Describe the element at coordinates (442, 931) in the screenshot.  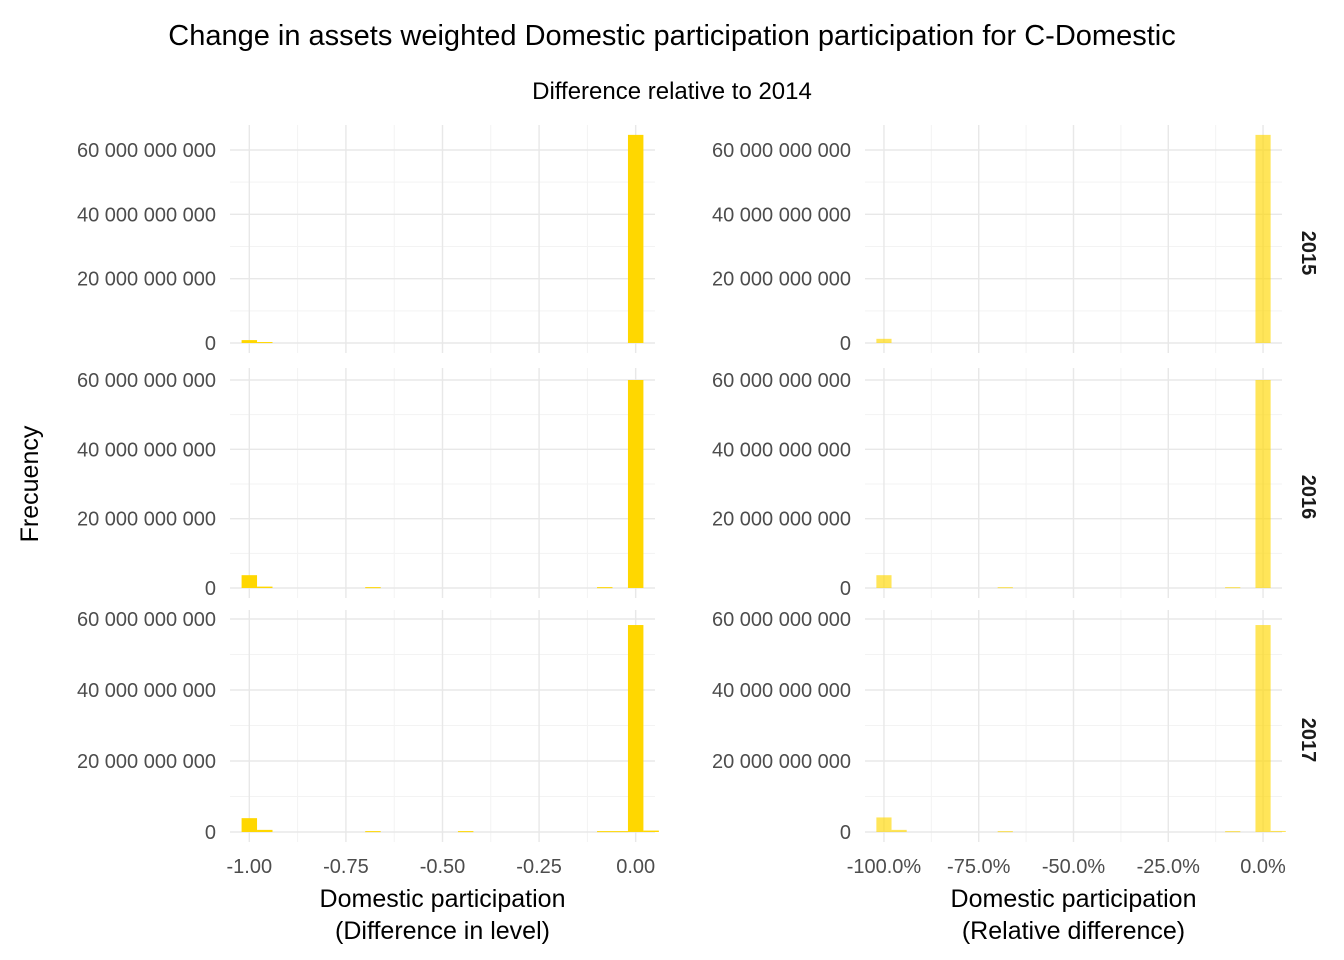
I see `x-axis-label: (Difference in level)` at that location.